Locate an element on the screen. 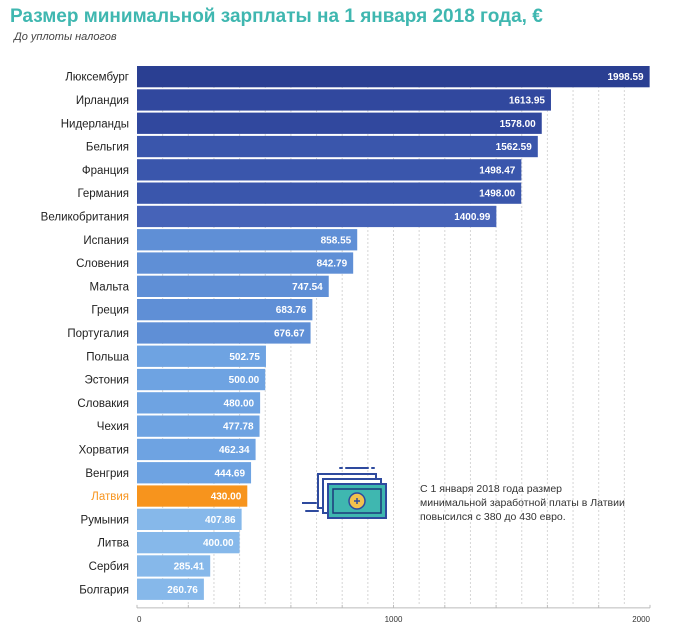 The width and height of the screenshot is (690, 623). category-label: Люксембург is located at coordinates (97, 78).